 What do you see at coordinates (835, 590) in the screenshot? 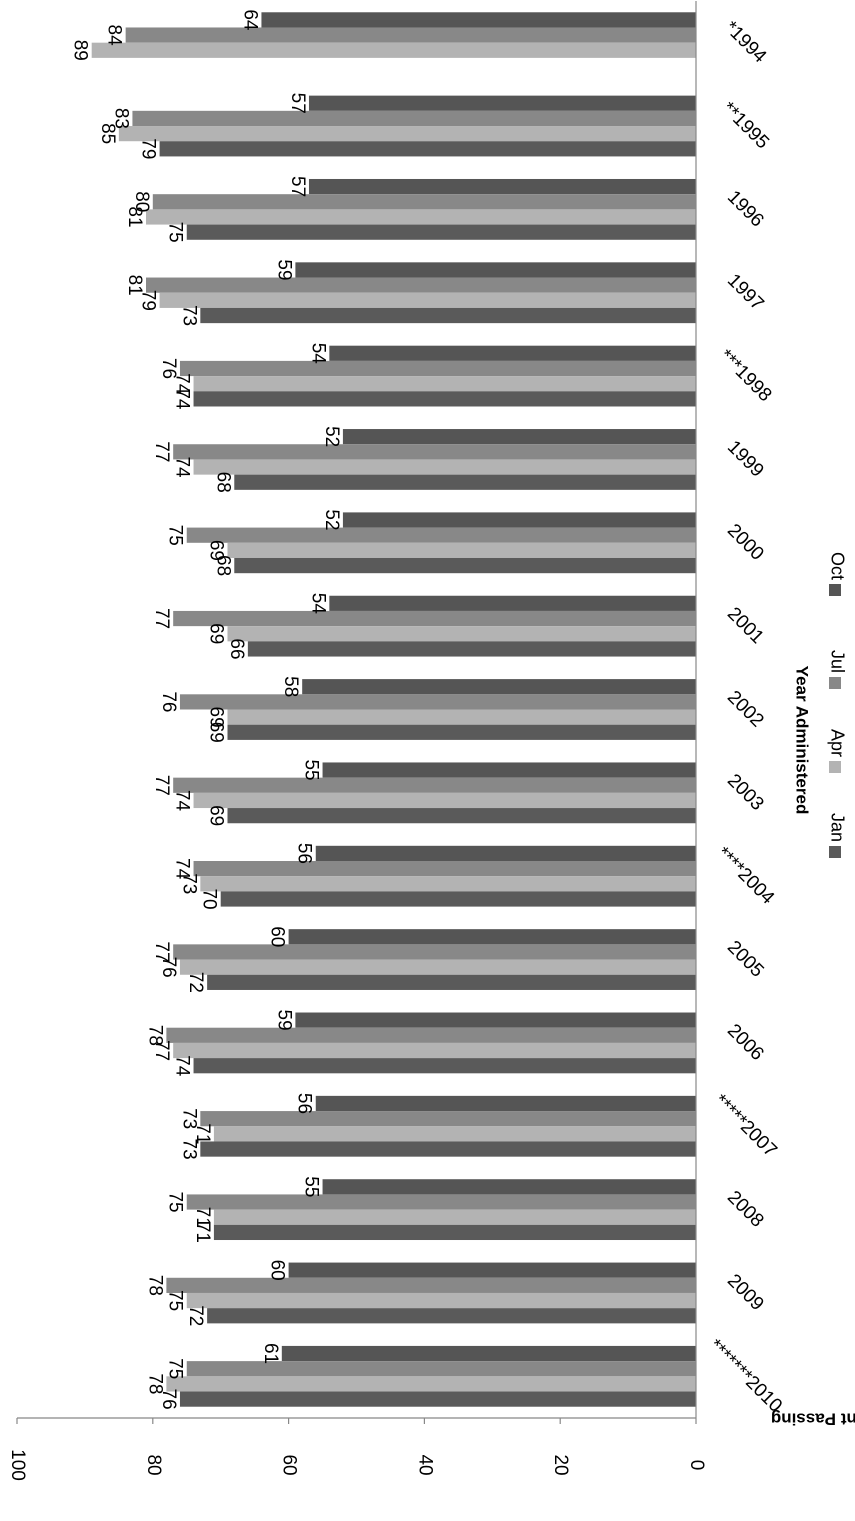
I see `legend-swatch-oct` at bounding box center [835, 590].